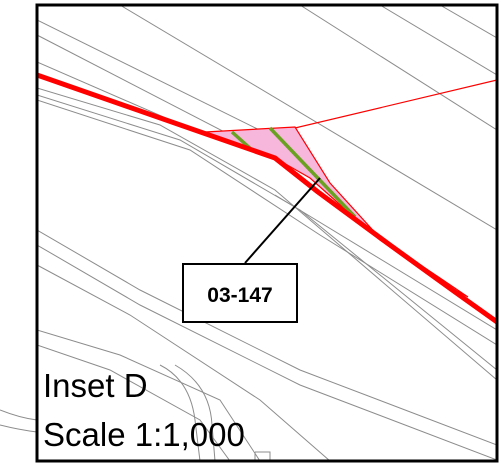  I want to click on inset-title: Inset D, so click(95, 385).